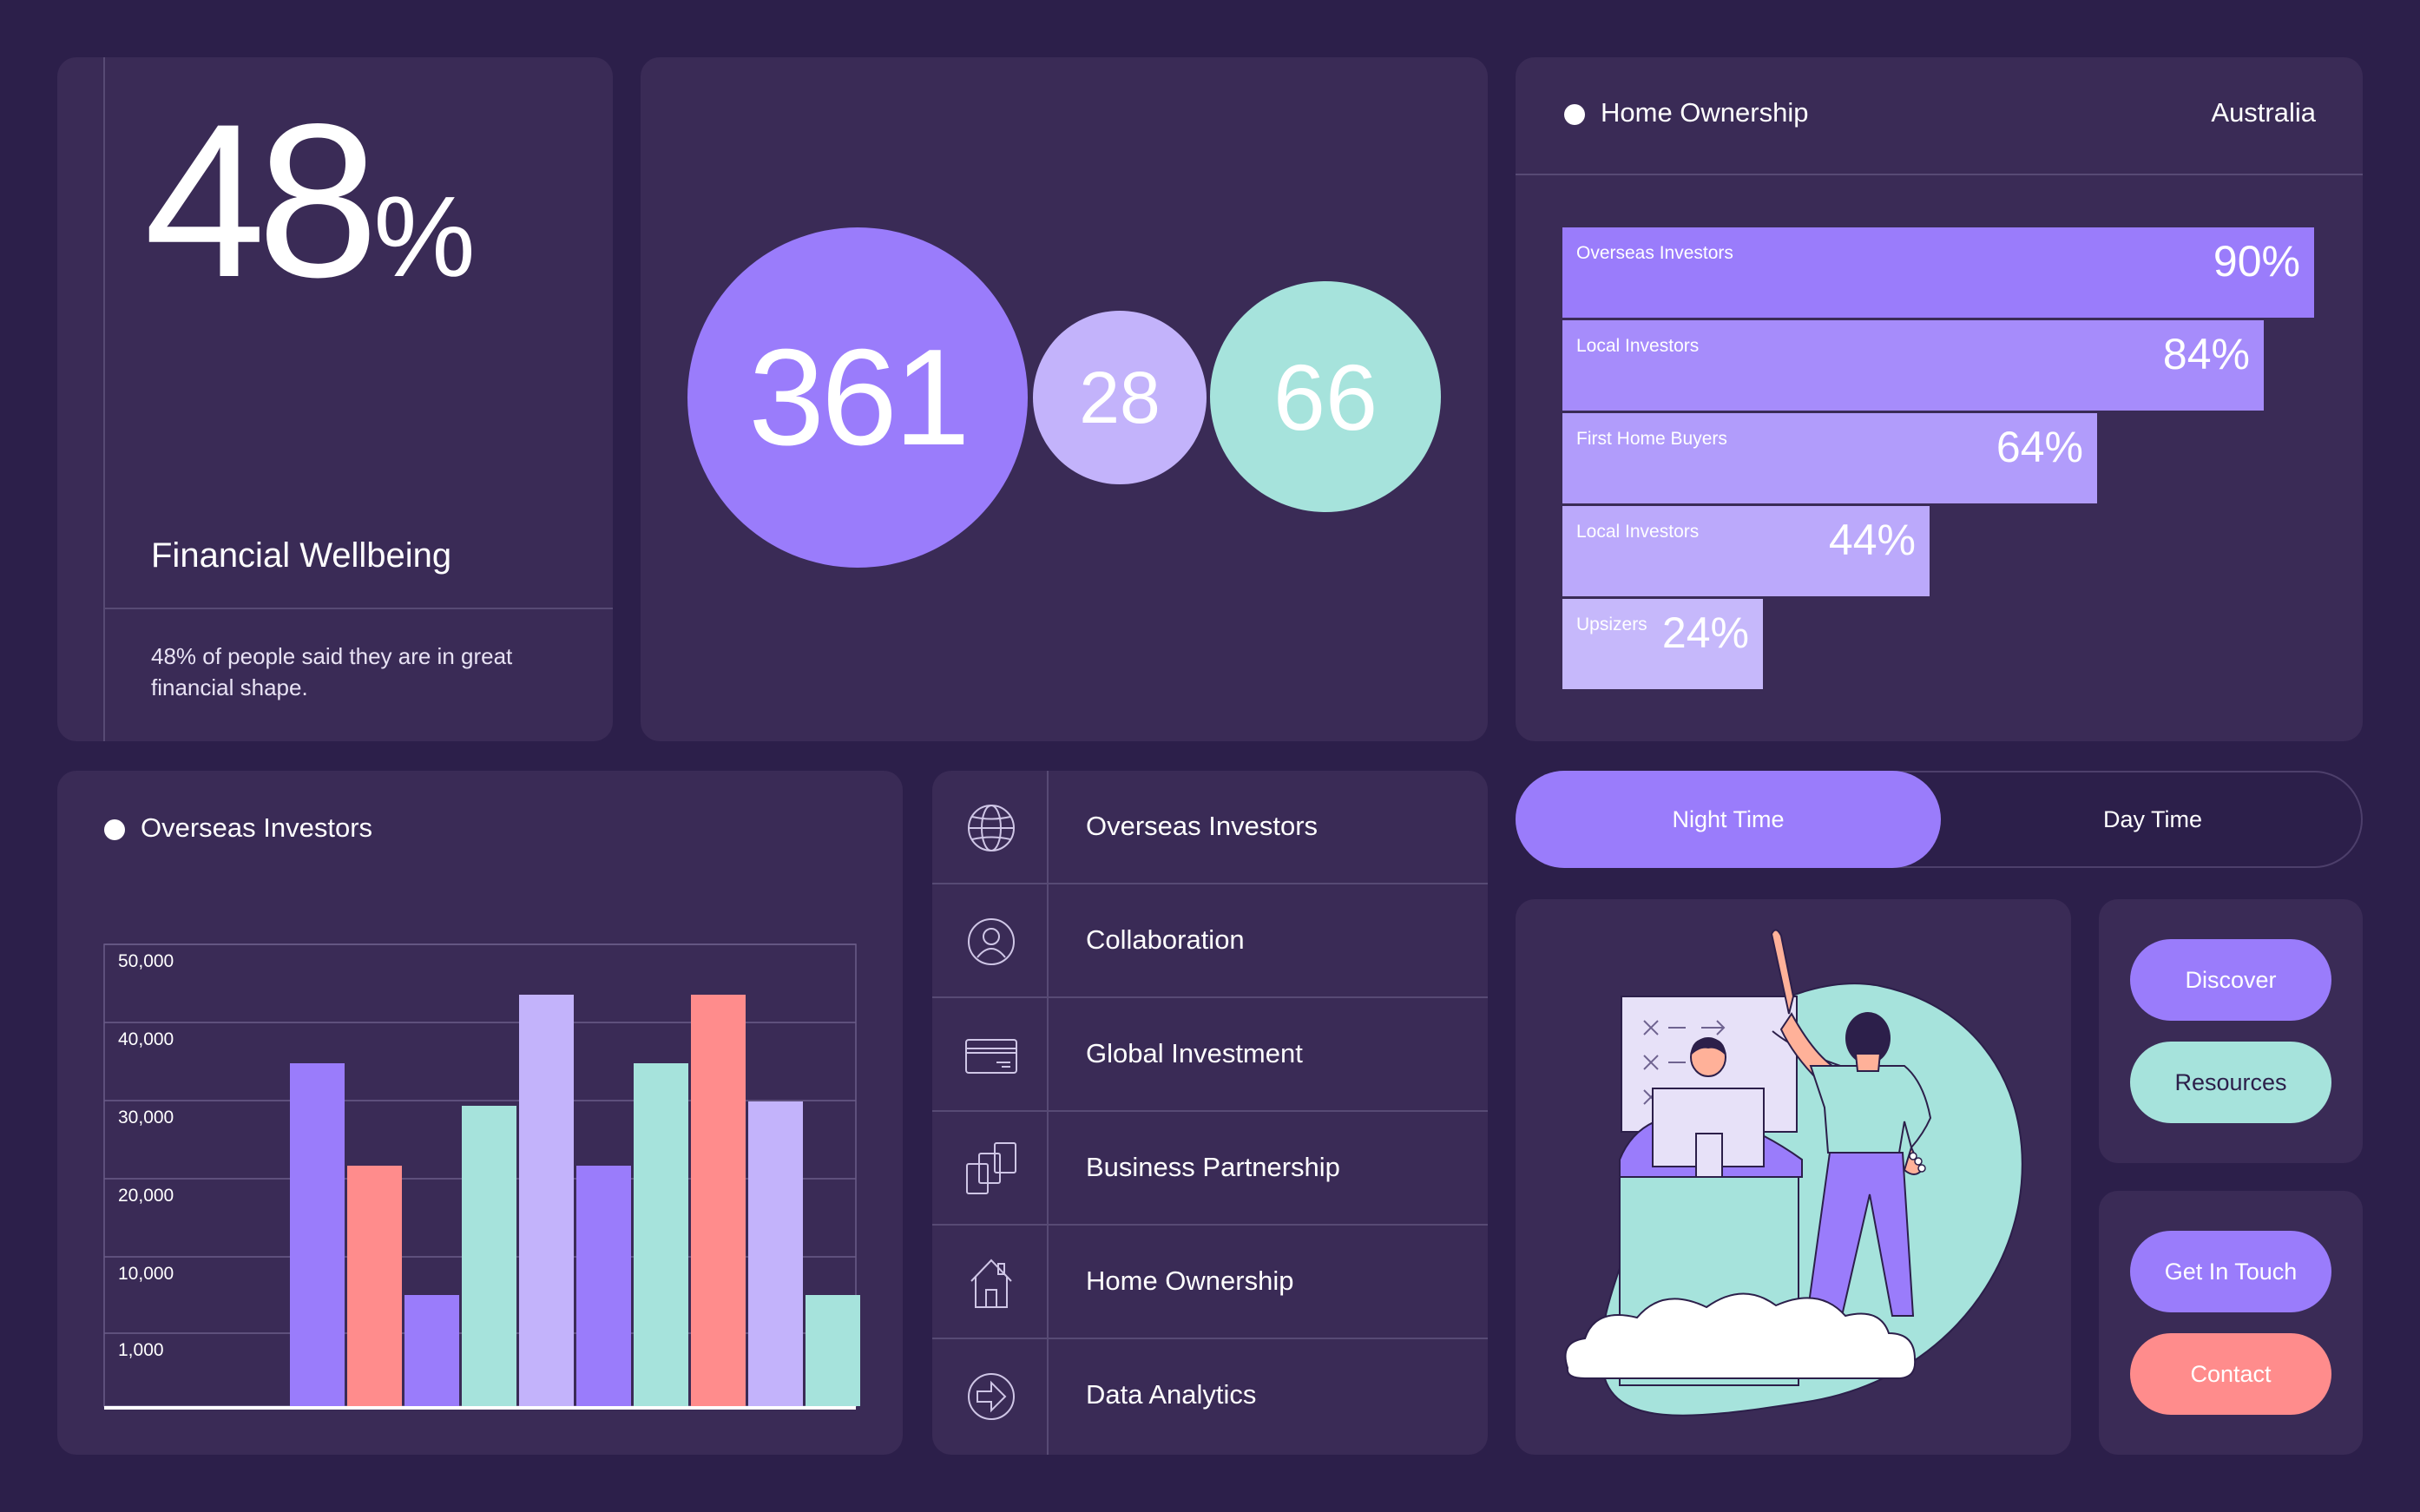  What do you see at coordinates (2257, 261) in the screenshot?
I see `bar-value: 90%` at bounding box center [2257, 261].